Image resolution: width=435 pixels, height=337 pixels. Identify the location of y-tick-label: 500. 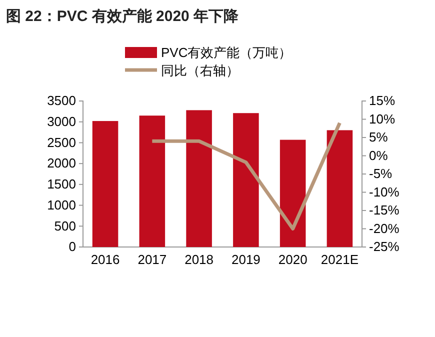
(65, 226).